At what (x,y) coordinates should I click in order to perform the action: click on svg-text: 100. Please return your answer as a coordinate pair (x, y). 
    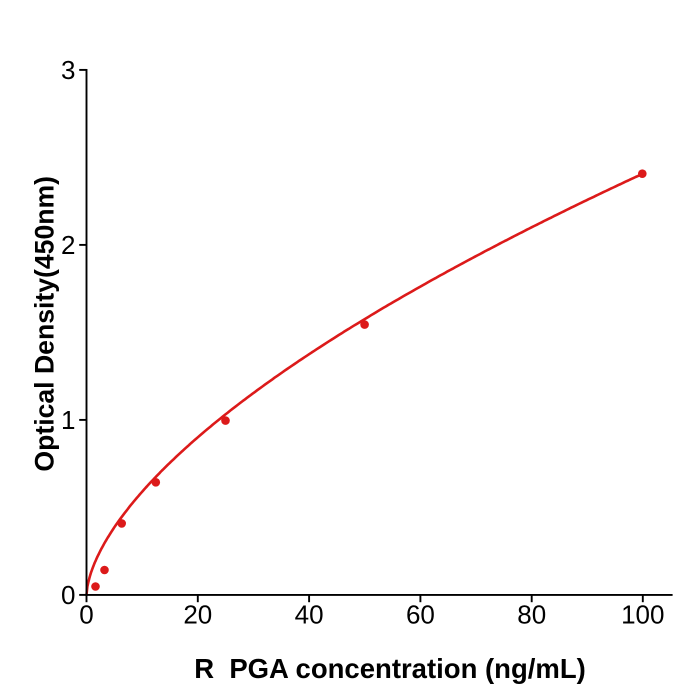
    Looking at the image, I should click on (642, 615).